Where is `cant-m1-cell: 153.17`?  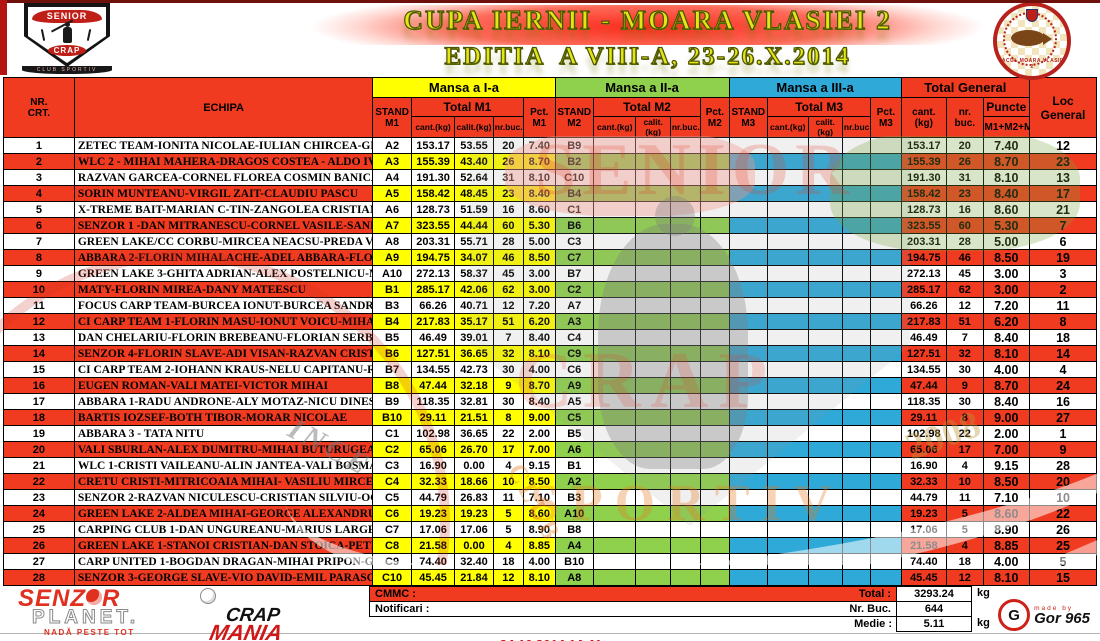 cant-m1-cell: 153.17 is located at coordinates (433, 145).